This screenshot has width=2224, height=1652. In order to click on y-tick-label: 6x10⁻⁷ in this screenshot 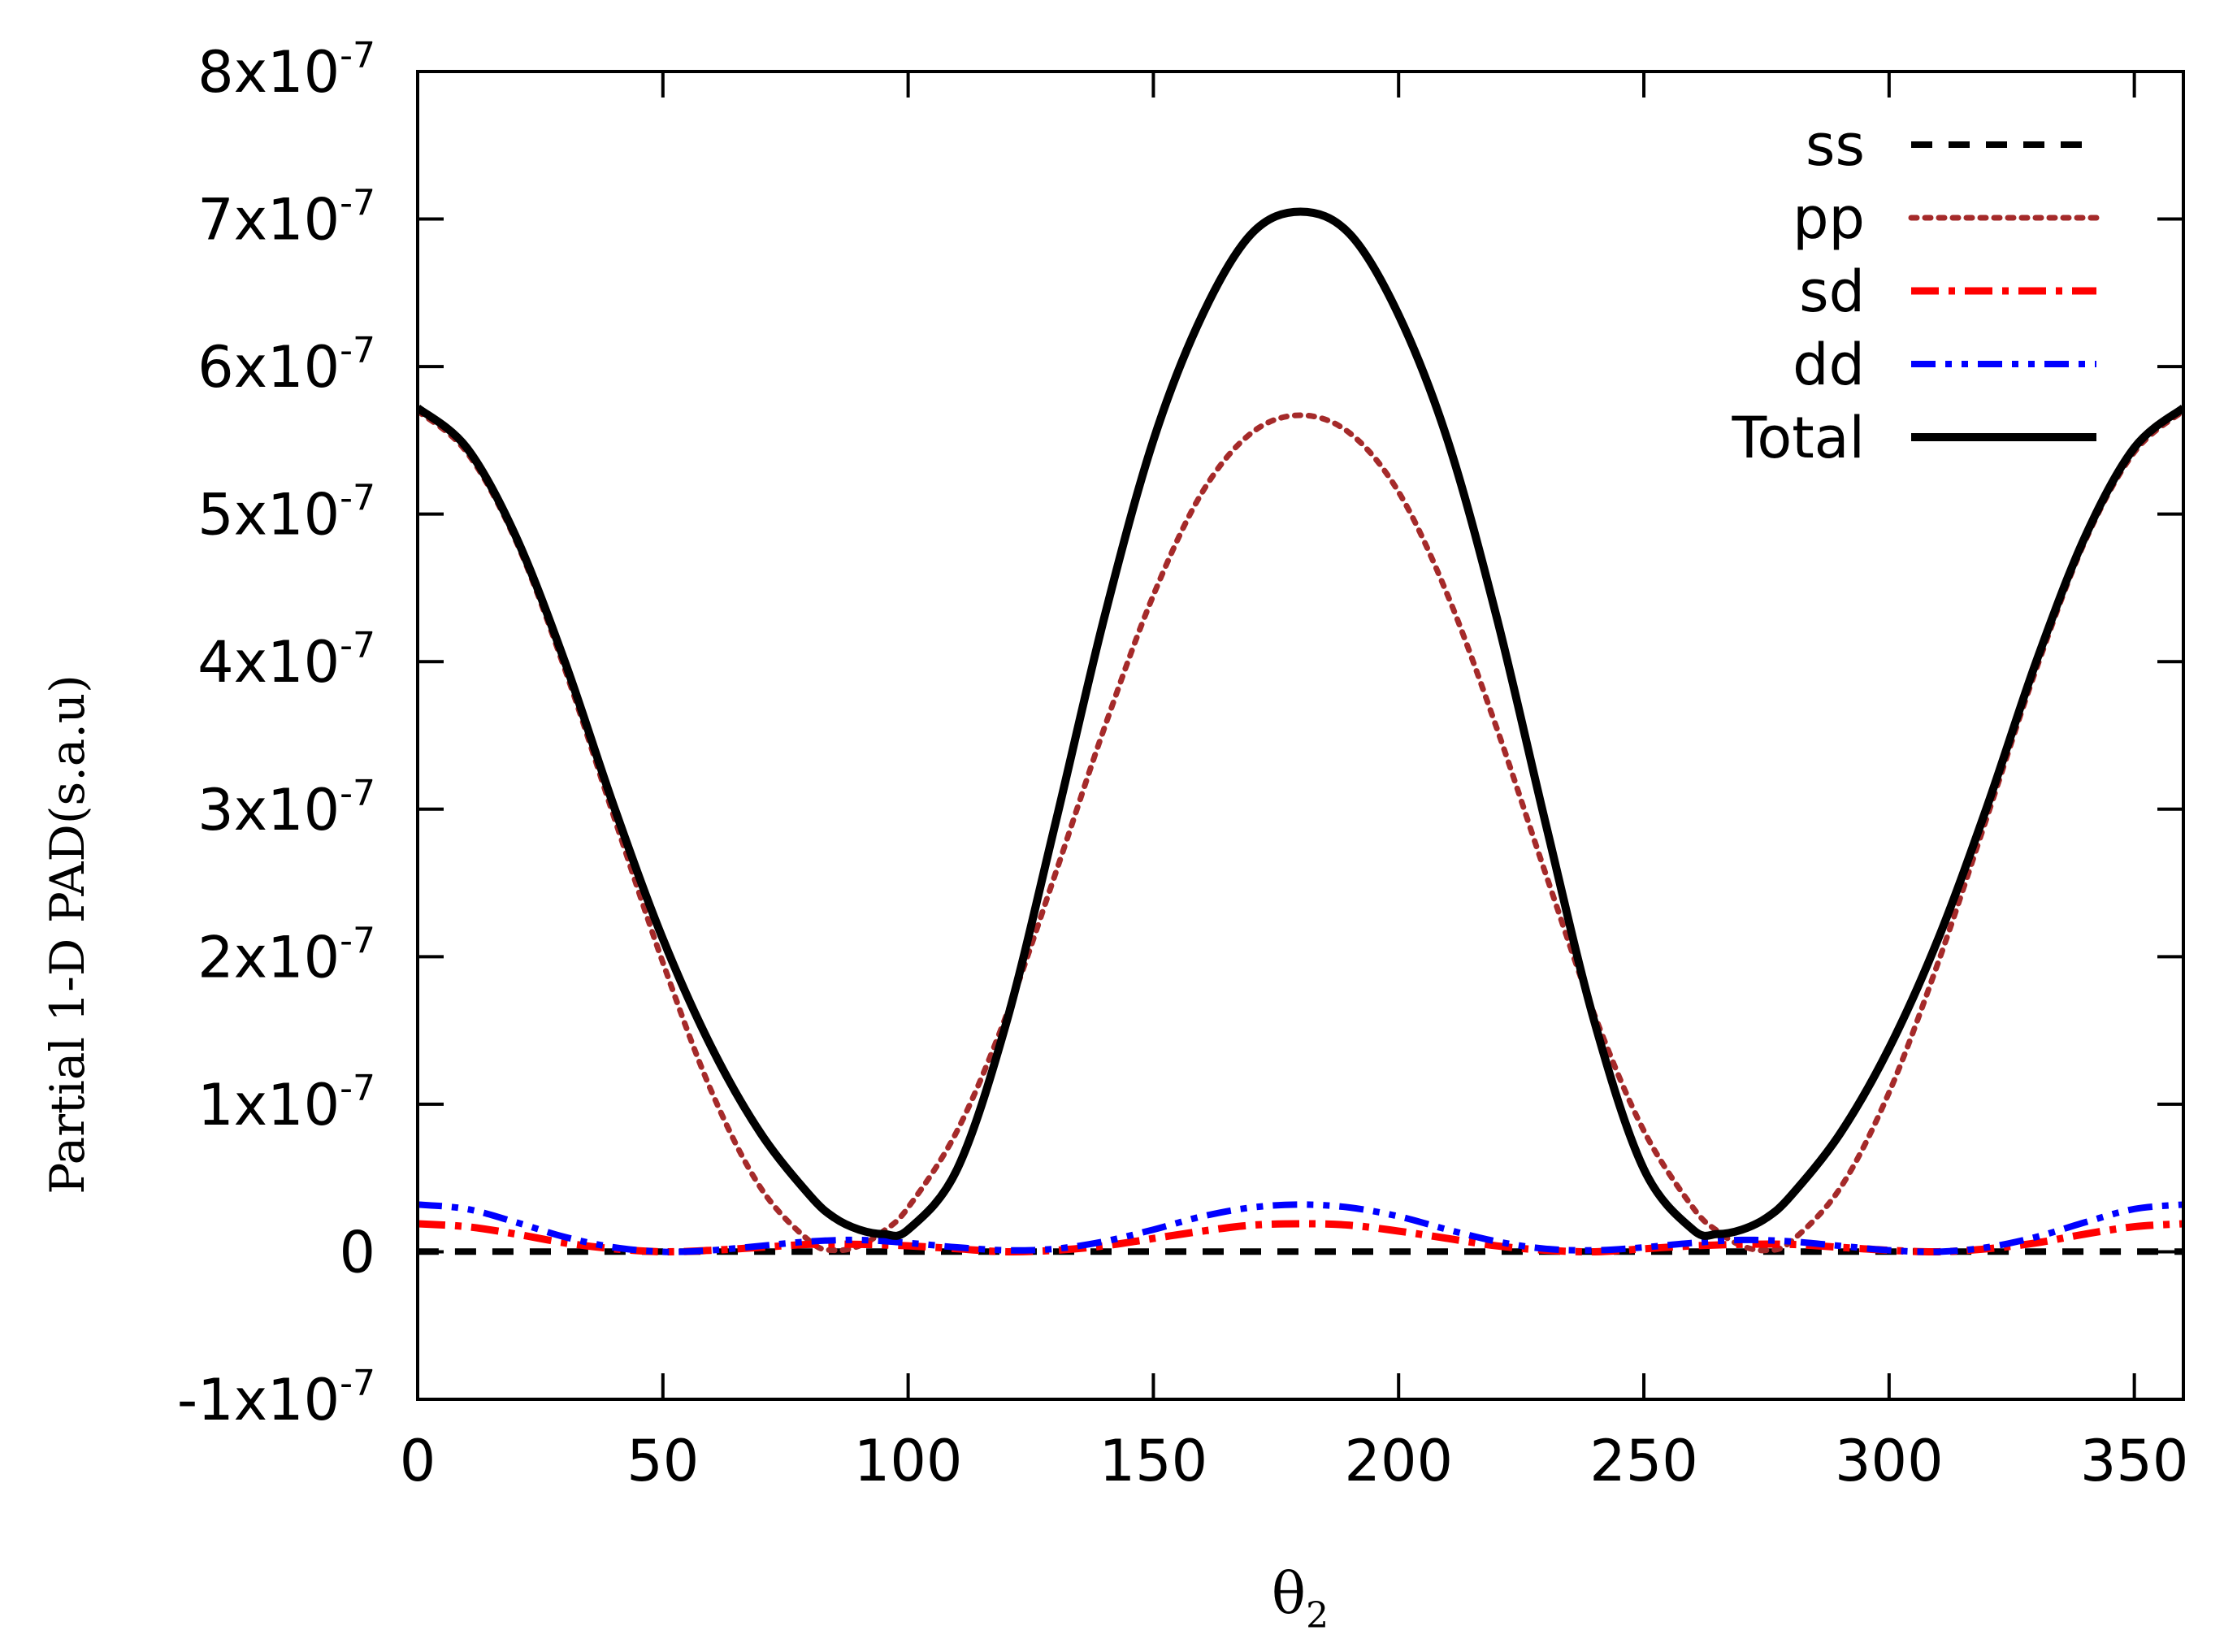, I will do `click(286, 366)`.